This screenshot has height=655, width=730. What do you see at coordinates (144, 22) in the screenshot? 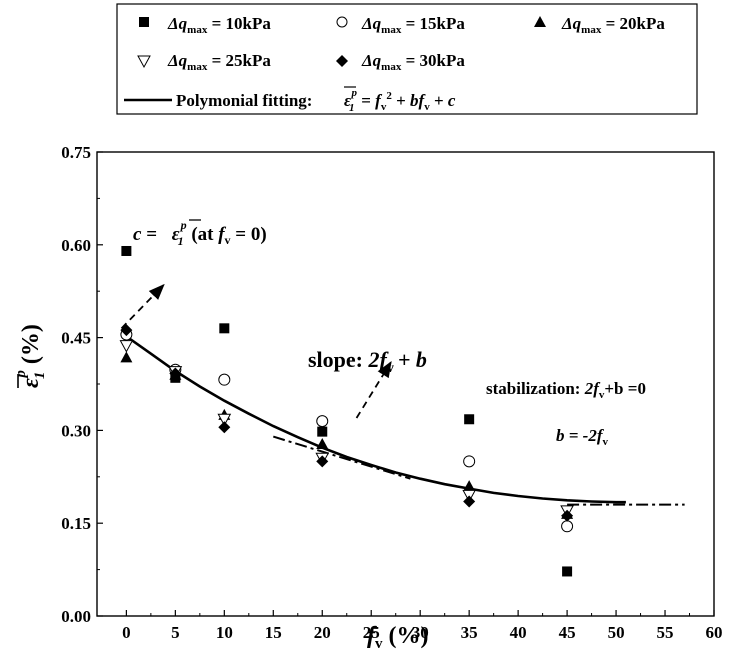
I see `legend-marker-10kpa` at bounding box center [144, 22].